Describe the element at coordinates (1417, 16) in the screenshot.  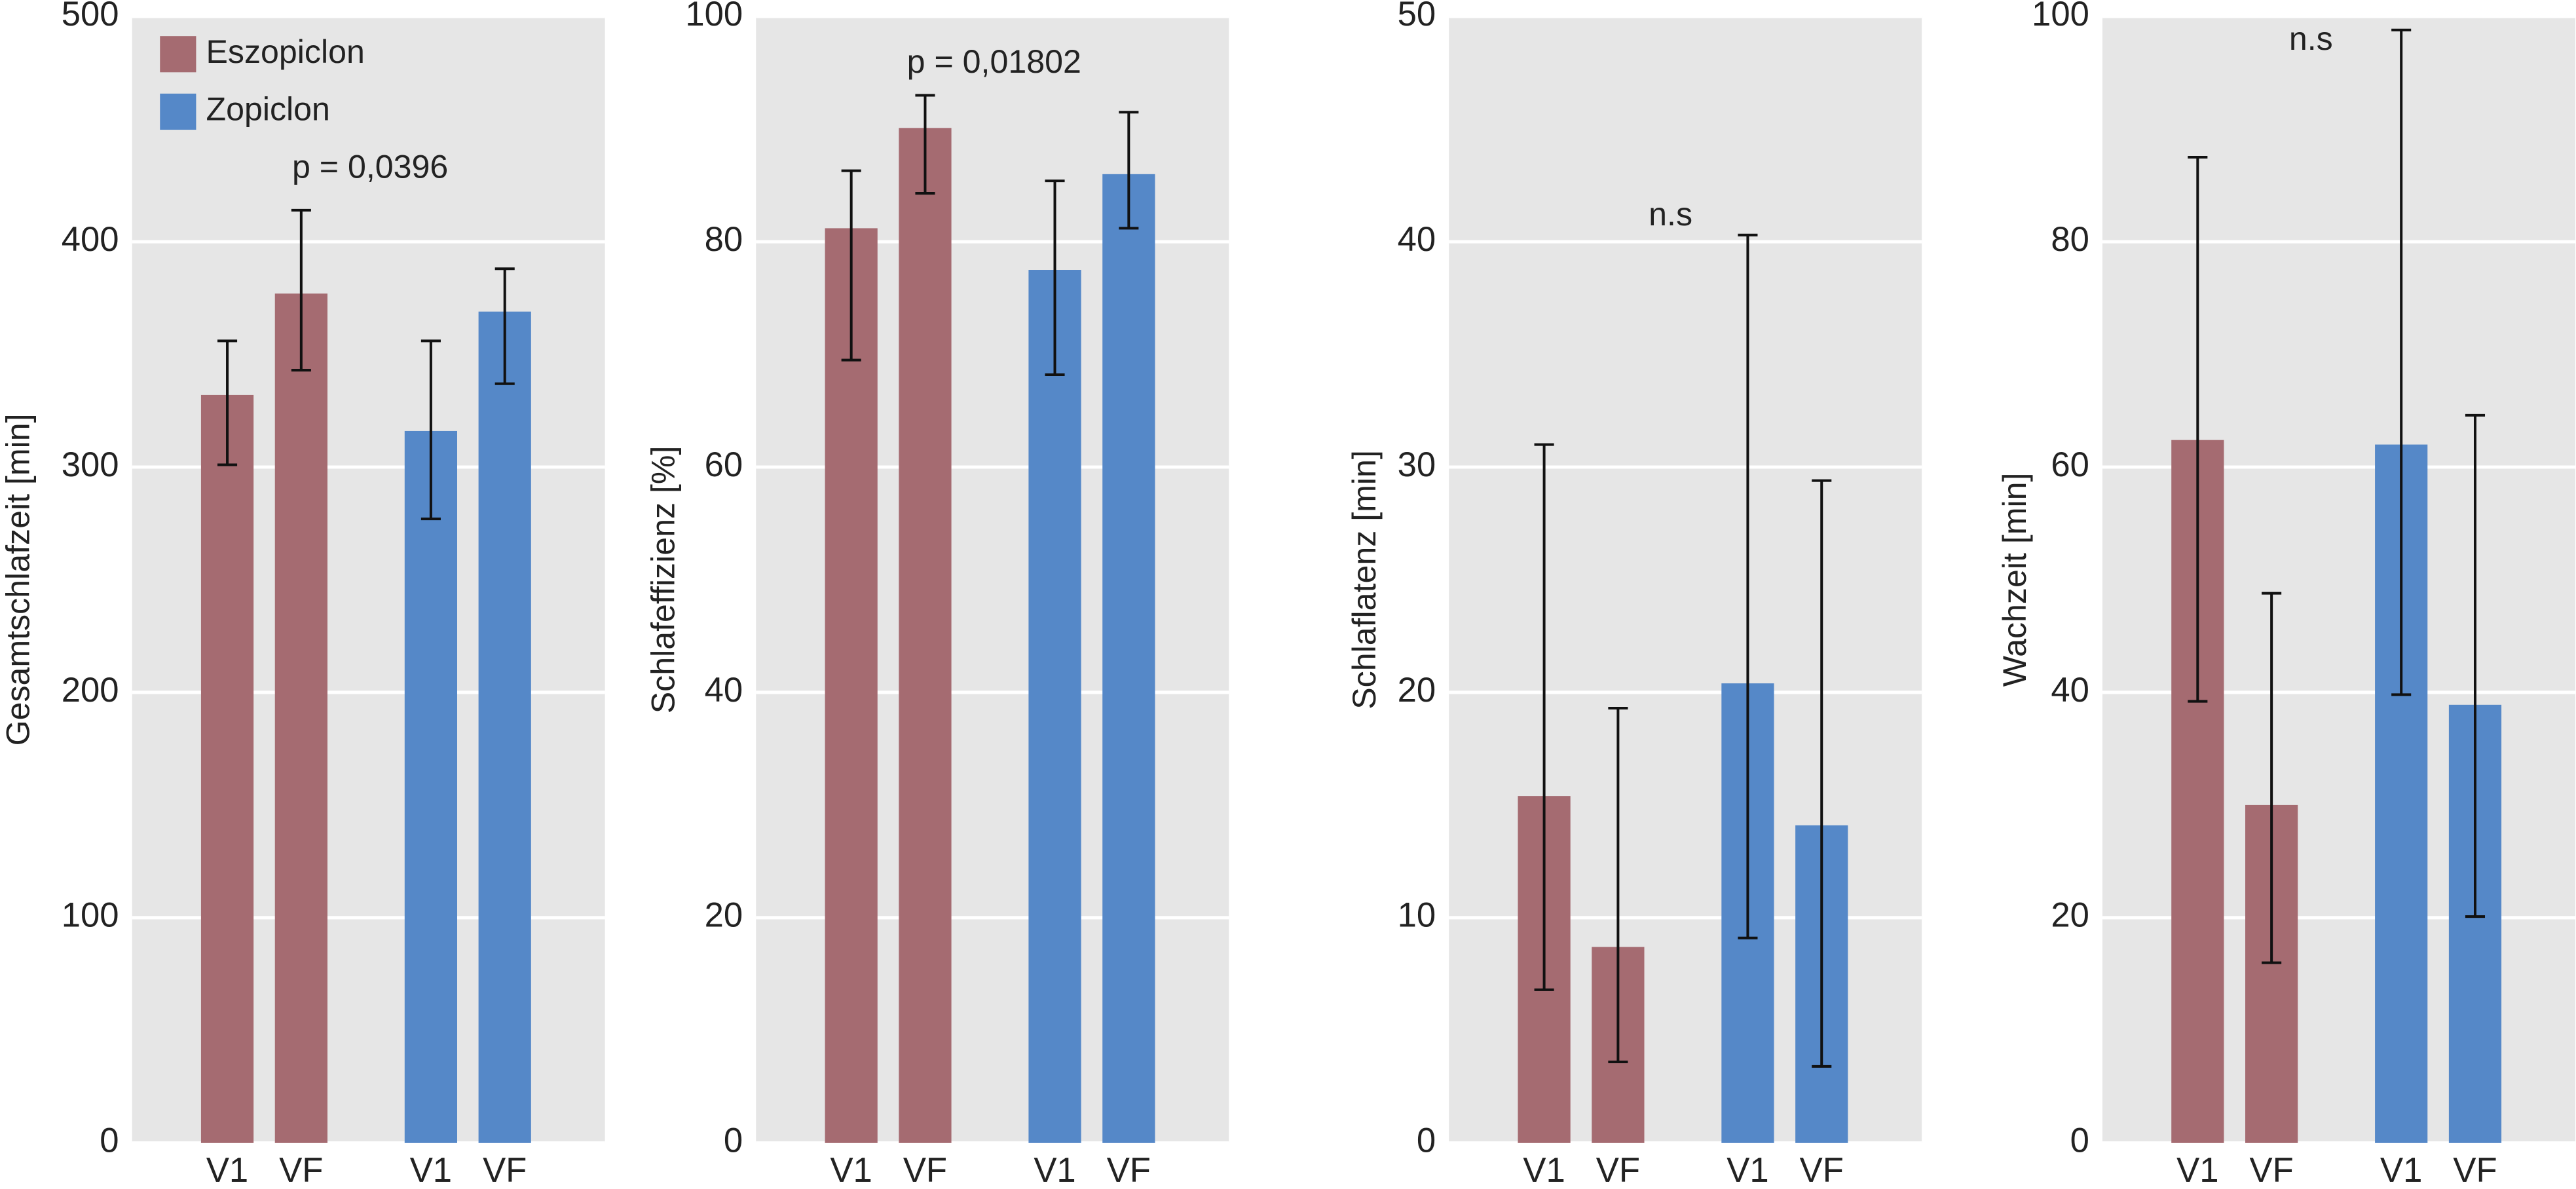
I see `y-tick-label: 50` at that location.